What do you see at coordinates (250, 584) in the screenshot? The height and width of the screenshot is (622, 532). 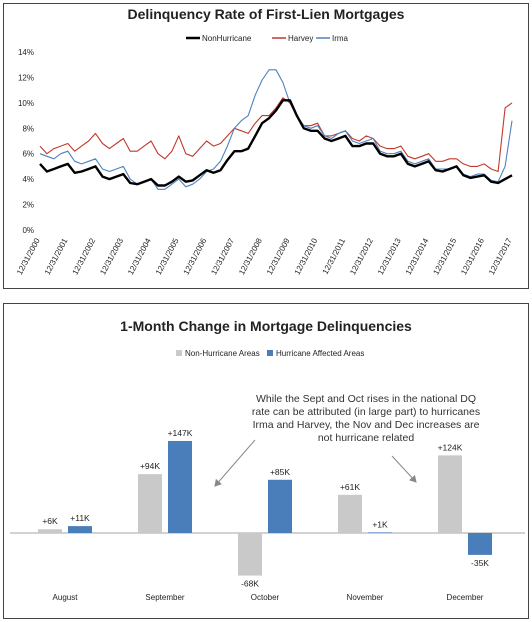 I see `value-label: -68K` at bounding box center [250, 584].